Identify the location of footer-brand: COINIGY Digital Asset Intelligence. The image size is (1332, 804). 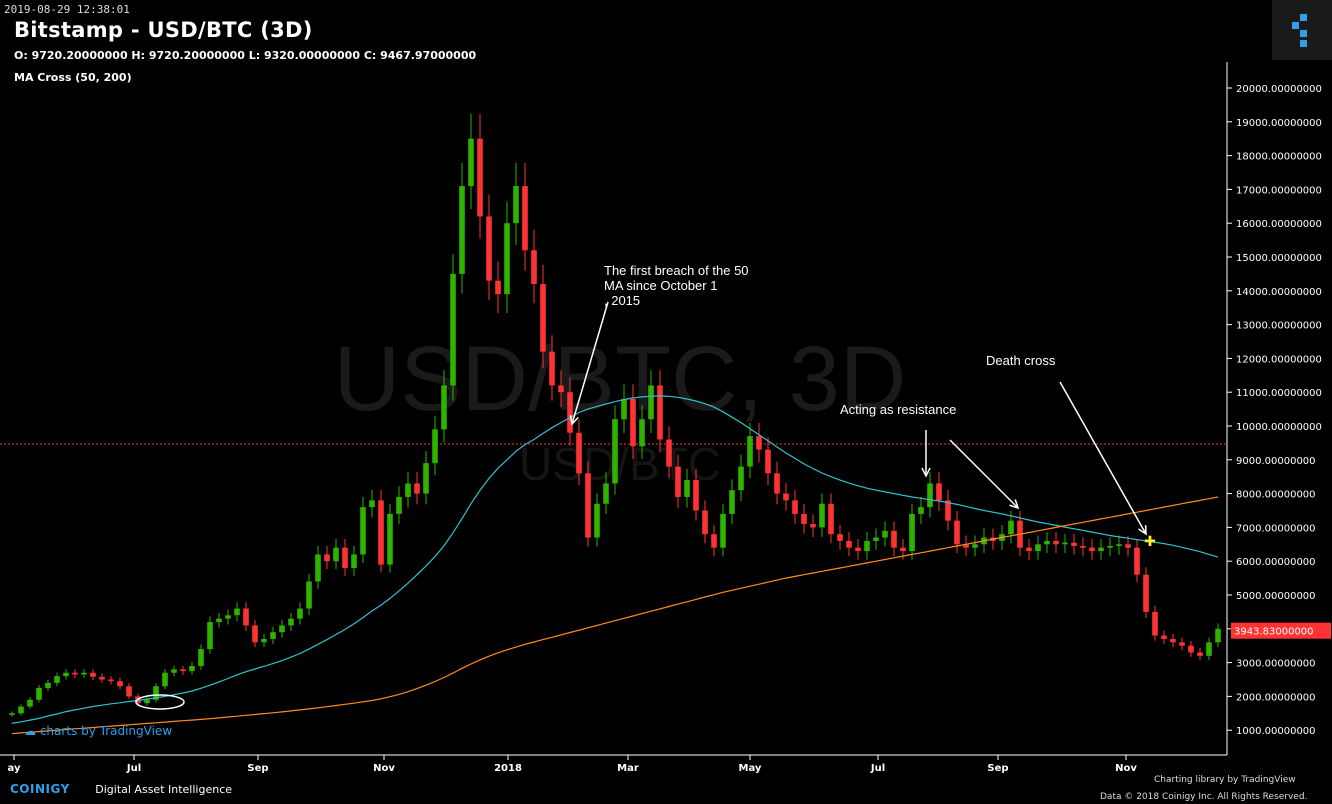
(121, 789).